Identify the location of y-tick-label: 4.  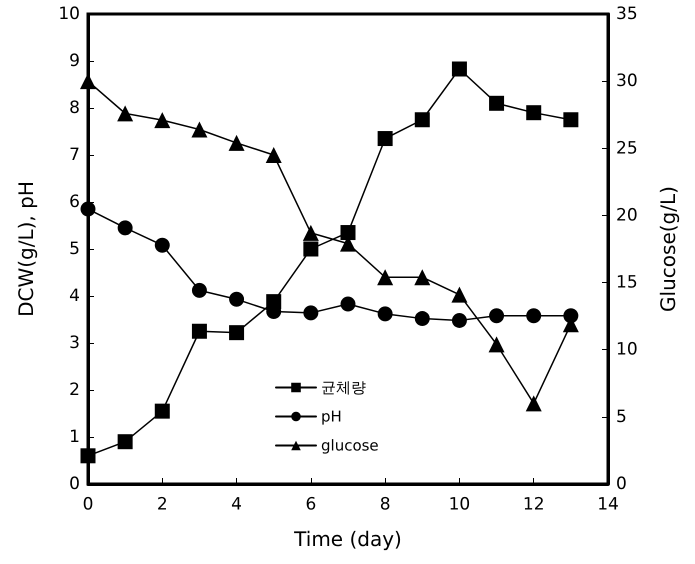
(74, 296).